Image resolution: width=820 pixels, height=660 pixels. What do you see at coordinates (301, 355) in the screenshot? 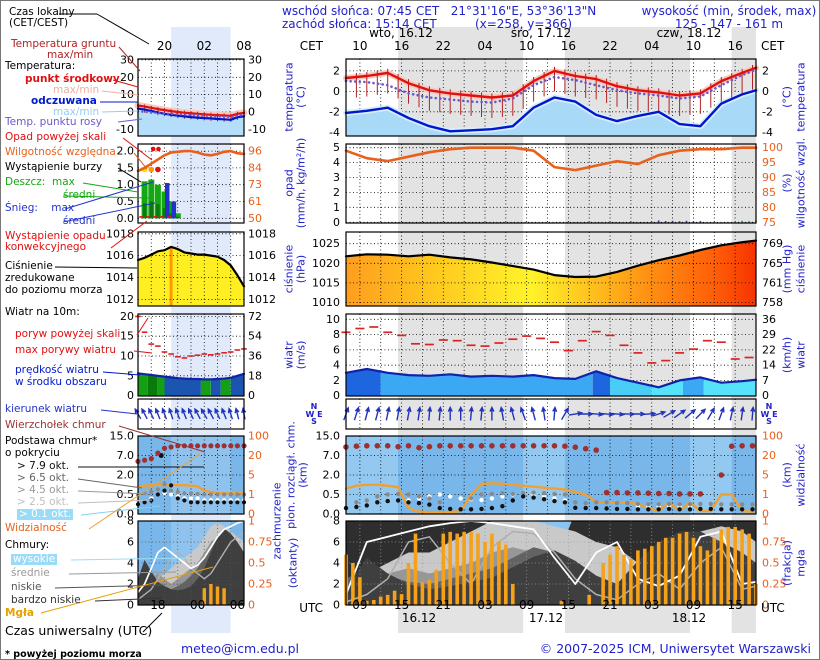
I see `axis-label-p4l2: (m/s)` at bounding box center [301, 355].